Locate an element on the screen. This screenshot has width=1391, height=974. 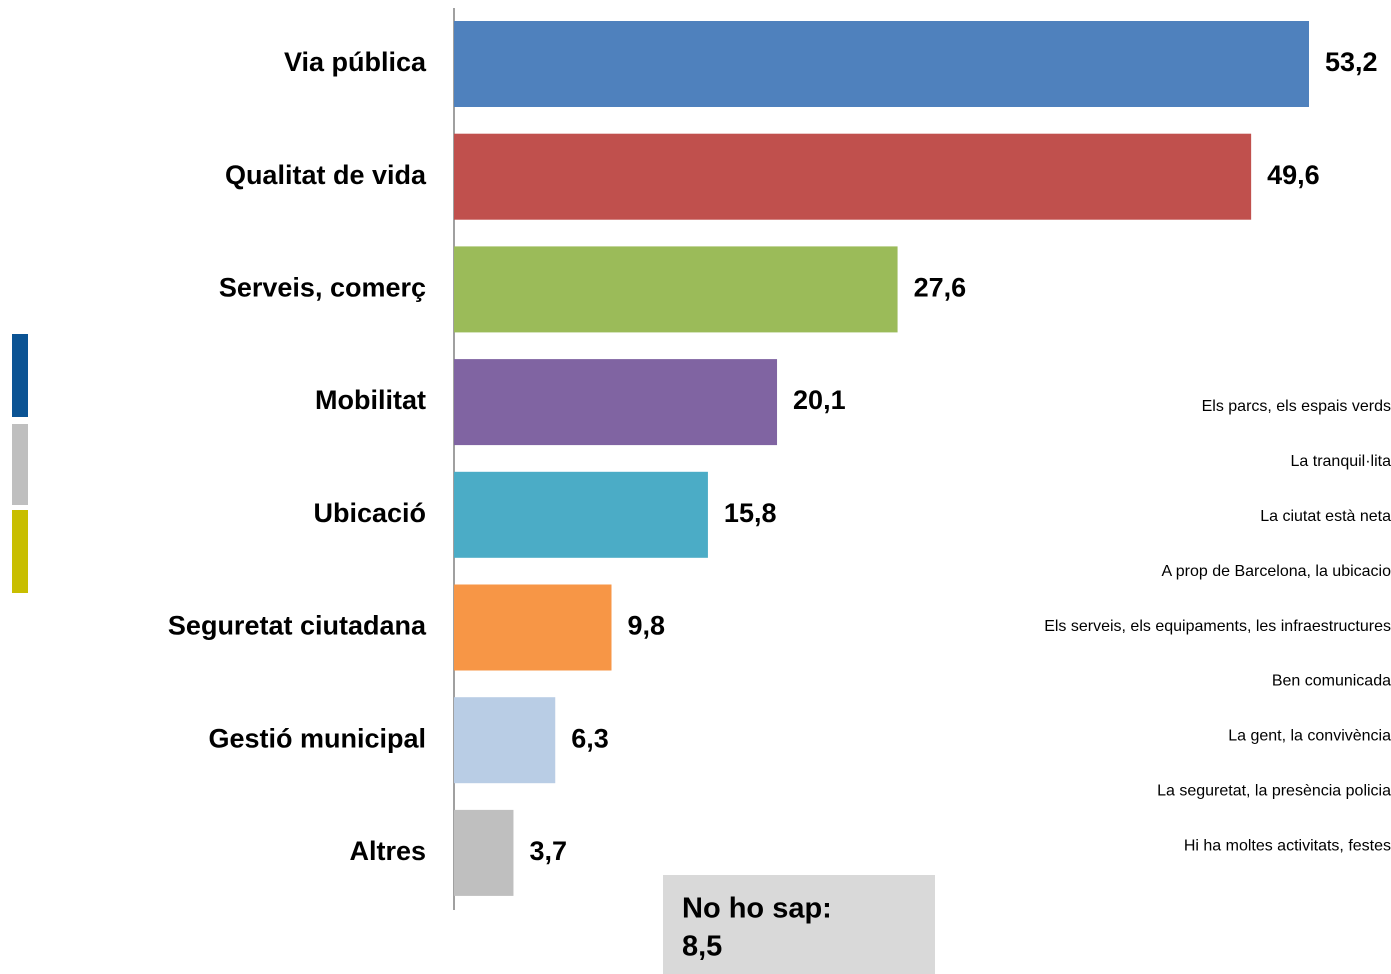
annotation: La tranquil·lita is located at coordinates (1341, 461).